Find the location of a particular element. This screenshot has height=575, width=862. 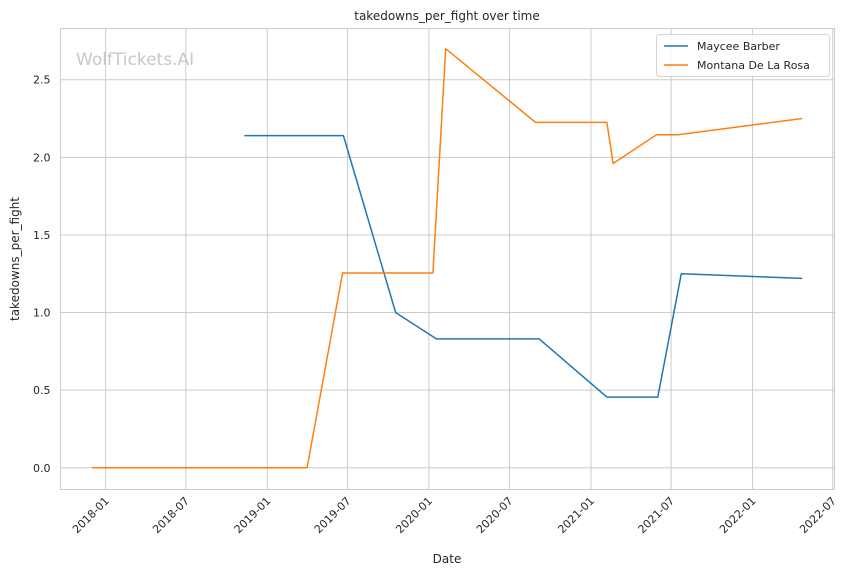

y-tick-label: 0.5 is located at coordinates (42, 390).